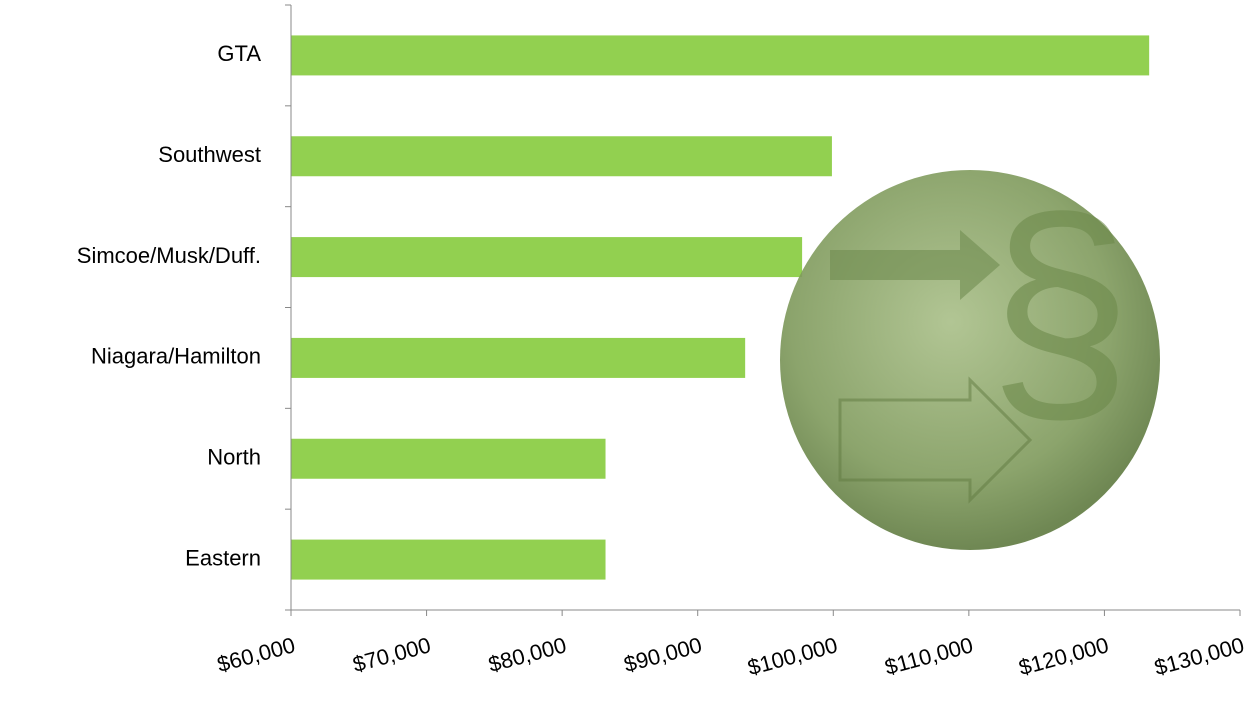 The height and width of the screenshot is (719, 1259). I want to click on y-tick-label: GTA, so click(239, 53).